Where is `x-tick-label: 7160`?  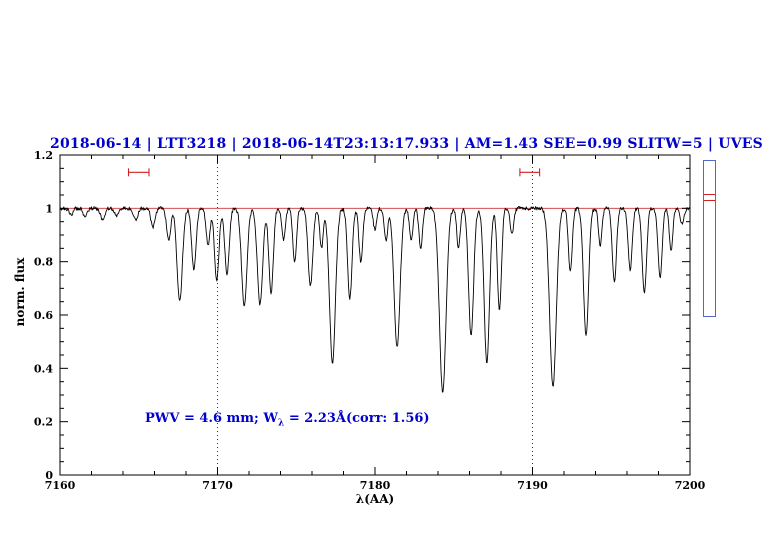 x-tick-label: 7160 is located at coordinates (60, 485).